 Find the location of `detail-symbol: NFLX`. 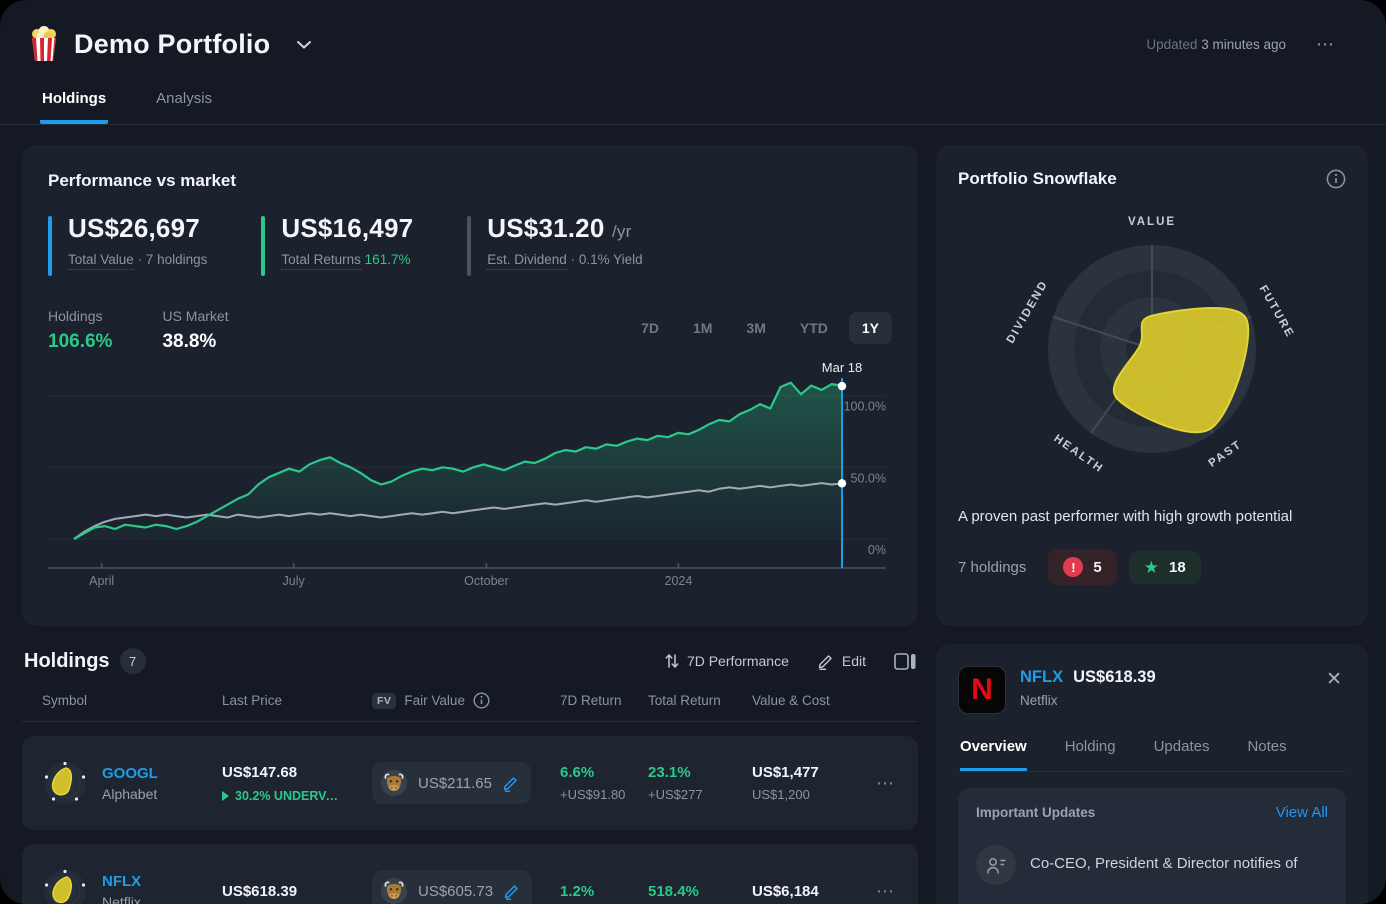

detail-symbol: NFLX is located at coordinates (1042, 677).